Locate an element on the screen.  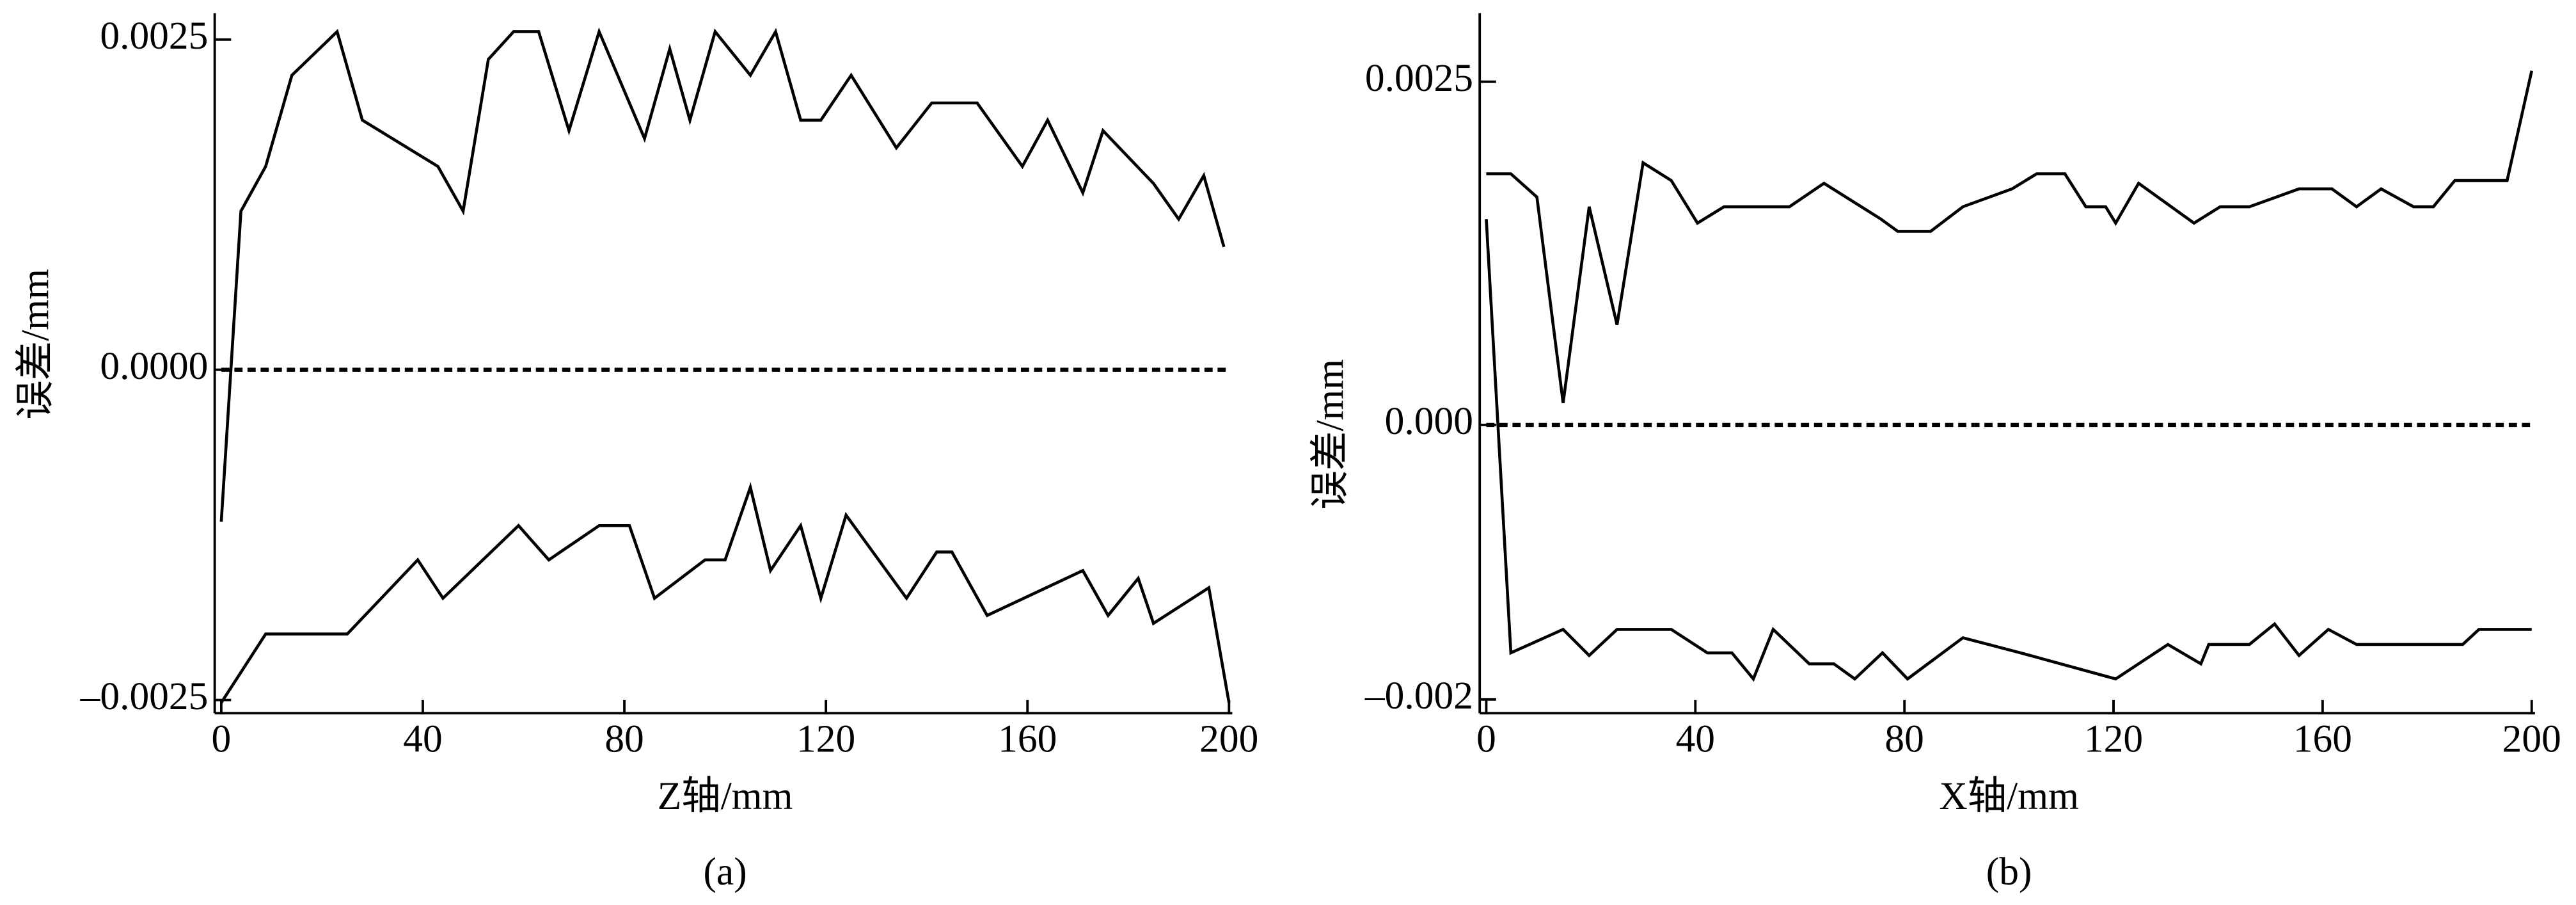
panel-caption: (a) is located at coordinates (725, 871).